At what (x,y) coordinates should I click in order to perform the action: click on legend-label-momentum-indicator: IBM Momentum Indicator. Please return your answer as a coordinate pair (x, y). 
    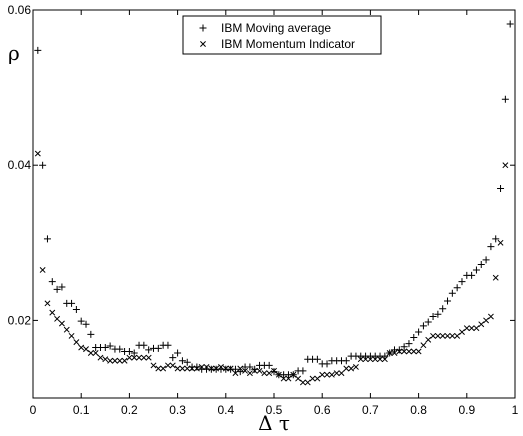
    Looking at the image, I should click on (288, 44).